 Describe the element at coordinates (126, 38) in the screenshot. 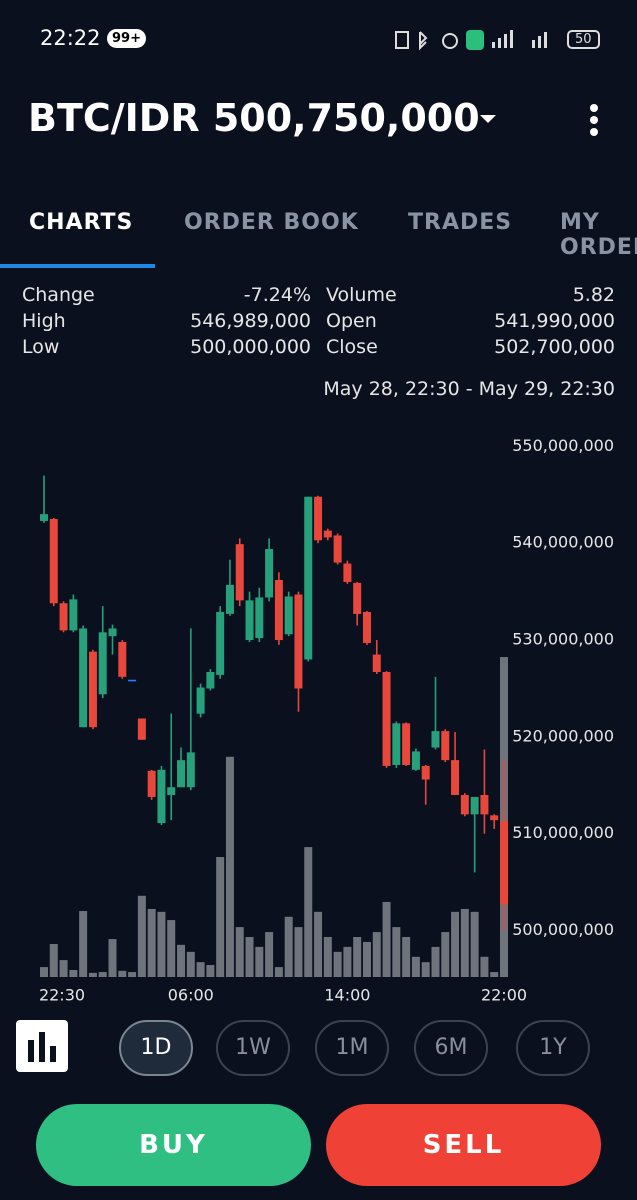

I see `notification-badge: 99+` at that location.